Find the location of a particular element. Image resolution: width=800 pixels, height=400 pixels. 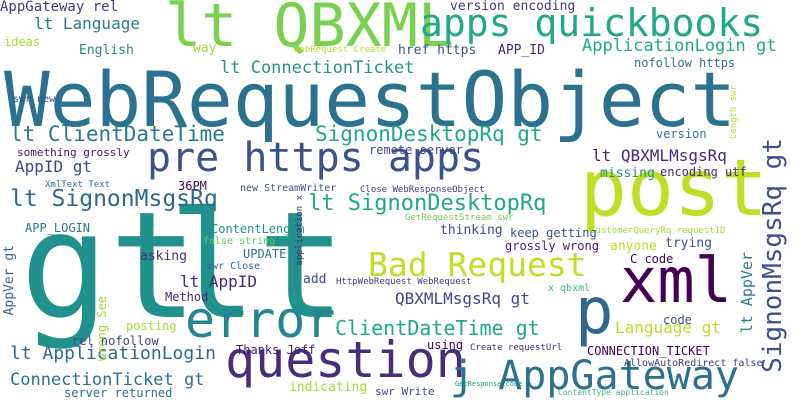

cloud-word: apps quickbooks is located at coordinates (592, 23).